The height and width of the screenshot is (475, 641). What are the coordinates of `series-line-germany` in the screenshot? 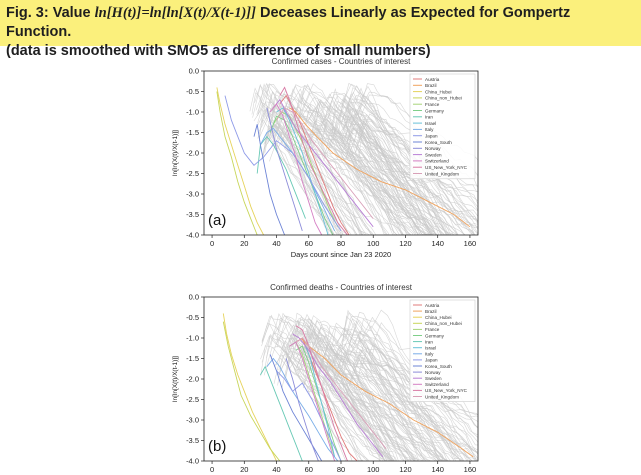 It's located at (301, 175).